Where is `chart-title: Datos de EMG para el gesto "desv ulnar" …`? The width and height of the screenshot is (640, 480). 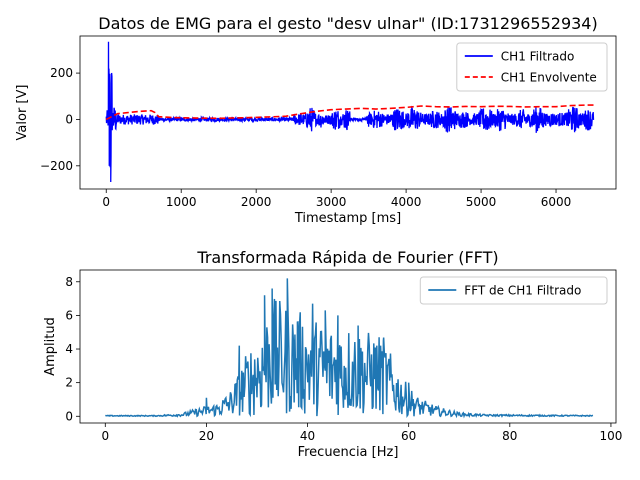 chart-title: Datos de EMG para el gesto "desv ulnar" … is located at coordinates (347, 23).